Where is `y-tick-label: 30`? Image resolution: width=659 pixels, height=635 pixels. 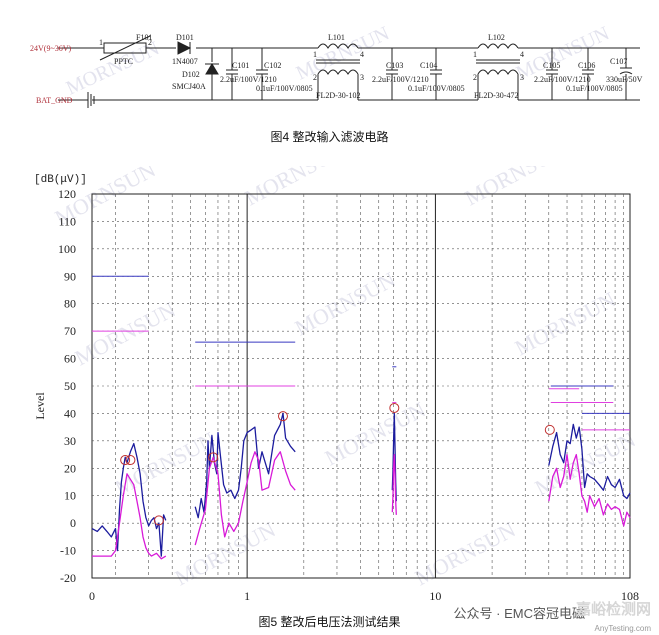
y-tick-label: 30 is located at coordinates (70, 441).